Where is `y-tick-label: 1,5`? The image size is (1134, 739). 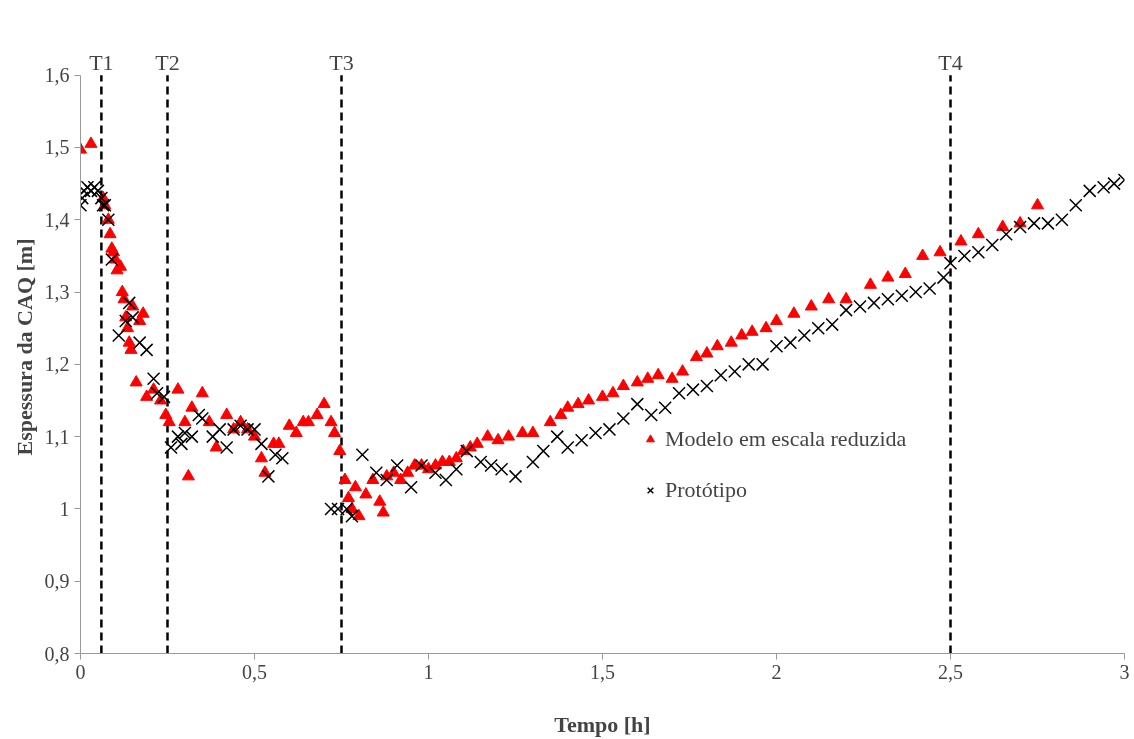 y-tick-label: 1,5 is located at coordinates (57, 147).